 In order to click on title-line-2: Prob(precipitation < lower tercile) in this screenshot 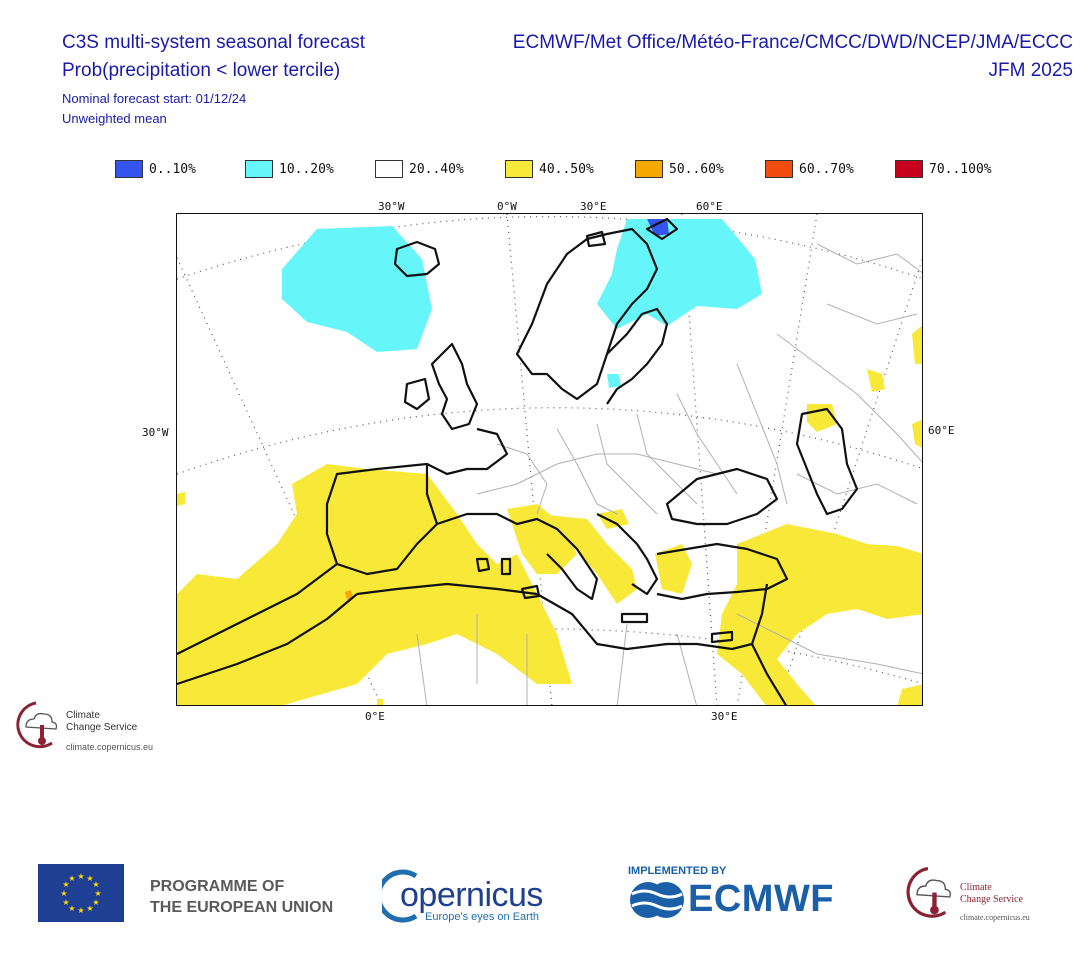, I will do `click(201, 70)`.